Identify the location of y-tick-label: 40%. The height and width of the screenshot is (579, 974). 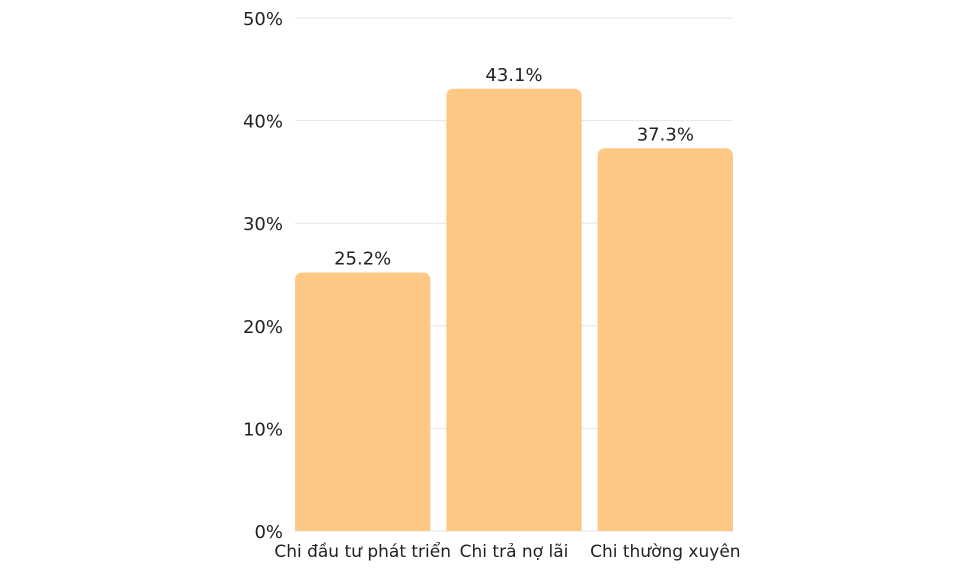
(263, 122).